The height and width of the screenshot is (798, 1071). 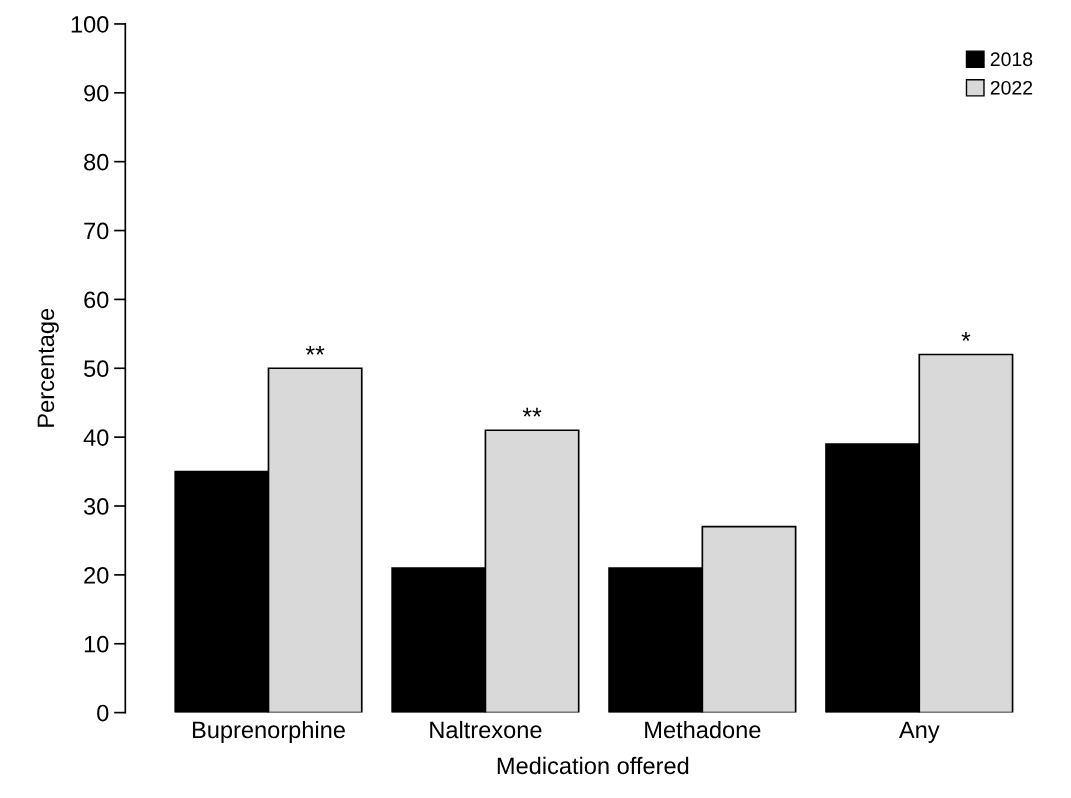 What do you see at coordinates (486, 729) in the screenshot?
I see `x-tick-label: Naltrexone` at bounding box center [486, 729].